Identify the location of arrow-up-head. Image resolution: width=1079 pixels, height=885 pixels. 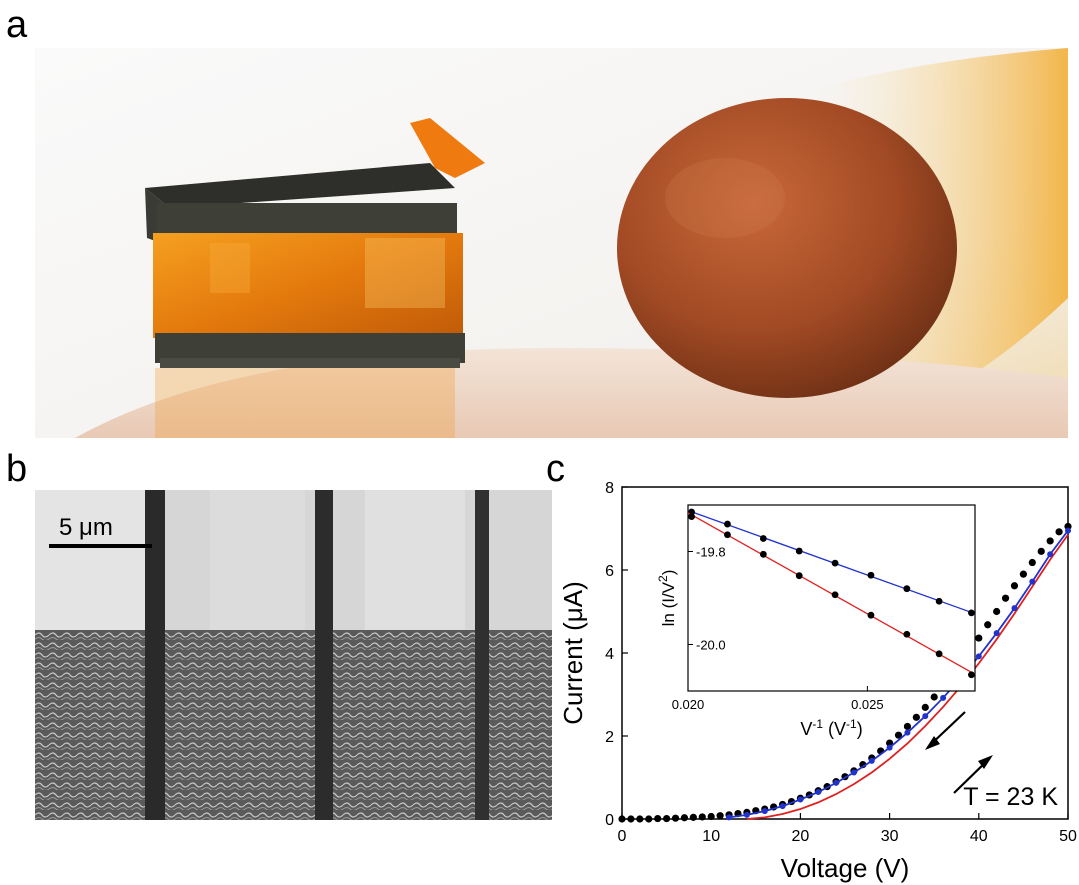
(985, 762).